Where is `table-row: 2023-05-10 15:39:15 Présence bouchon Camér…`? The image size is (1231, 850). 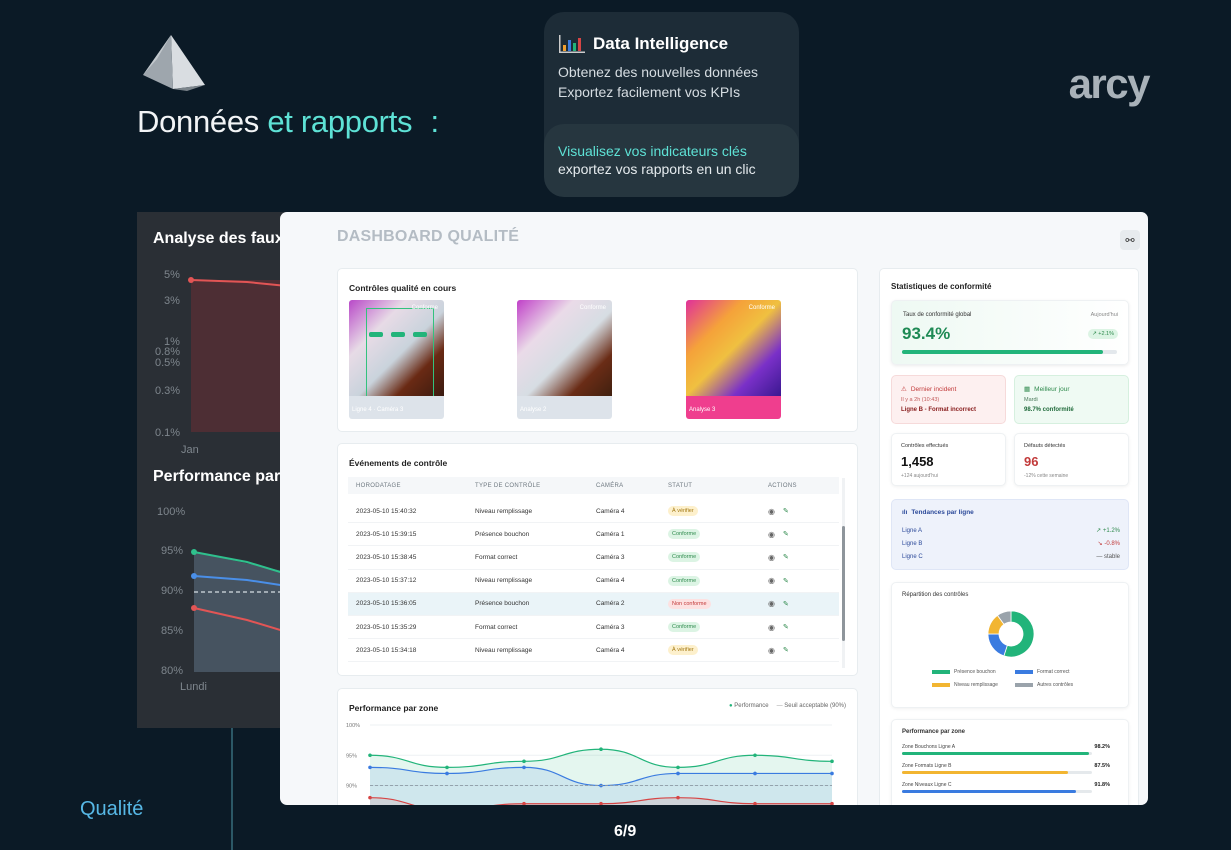
table-row: 2023-05-10 15:39:15 Présence bouchon Camér… is located at coordinates (593, 535).